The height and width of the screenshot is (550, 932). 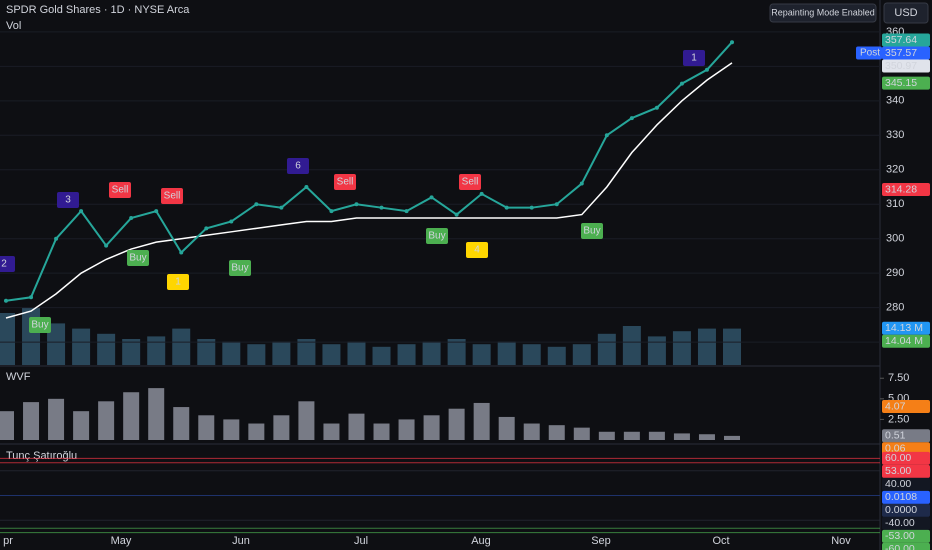 I want to click on price-tag-label: 14.04 M, so click(x=904, y=341).